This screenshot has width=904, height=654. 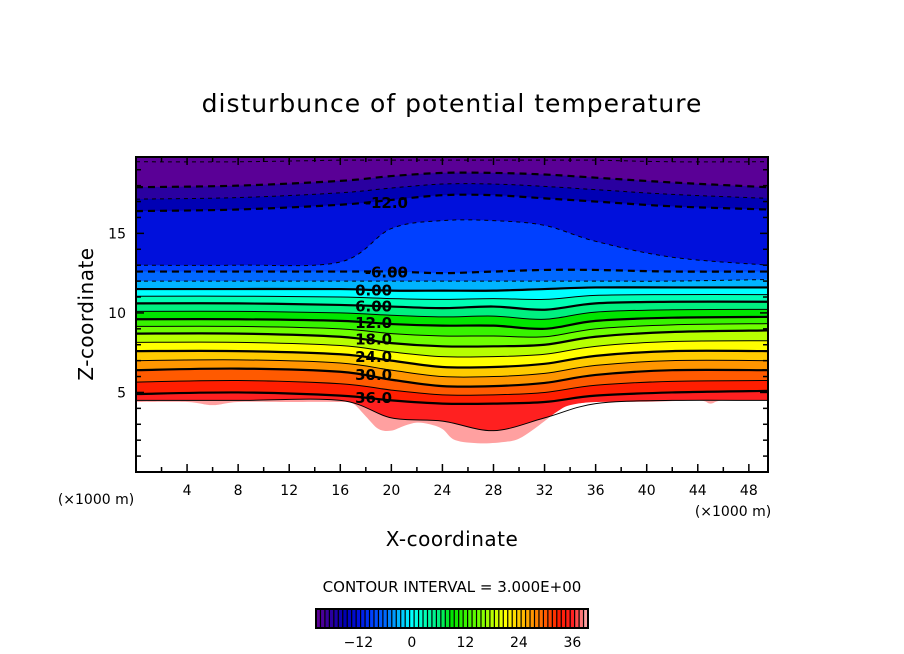 What do you see at coordinates (340, 491) in the screenshot?
I see `x-tick-label: 16` at bounding box center [340, 491].